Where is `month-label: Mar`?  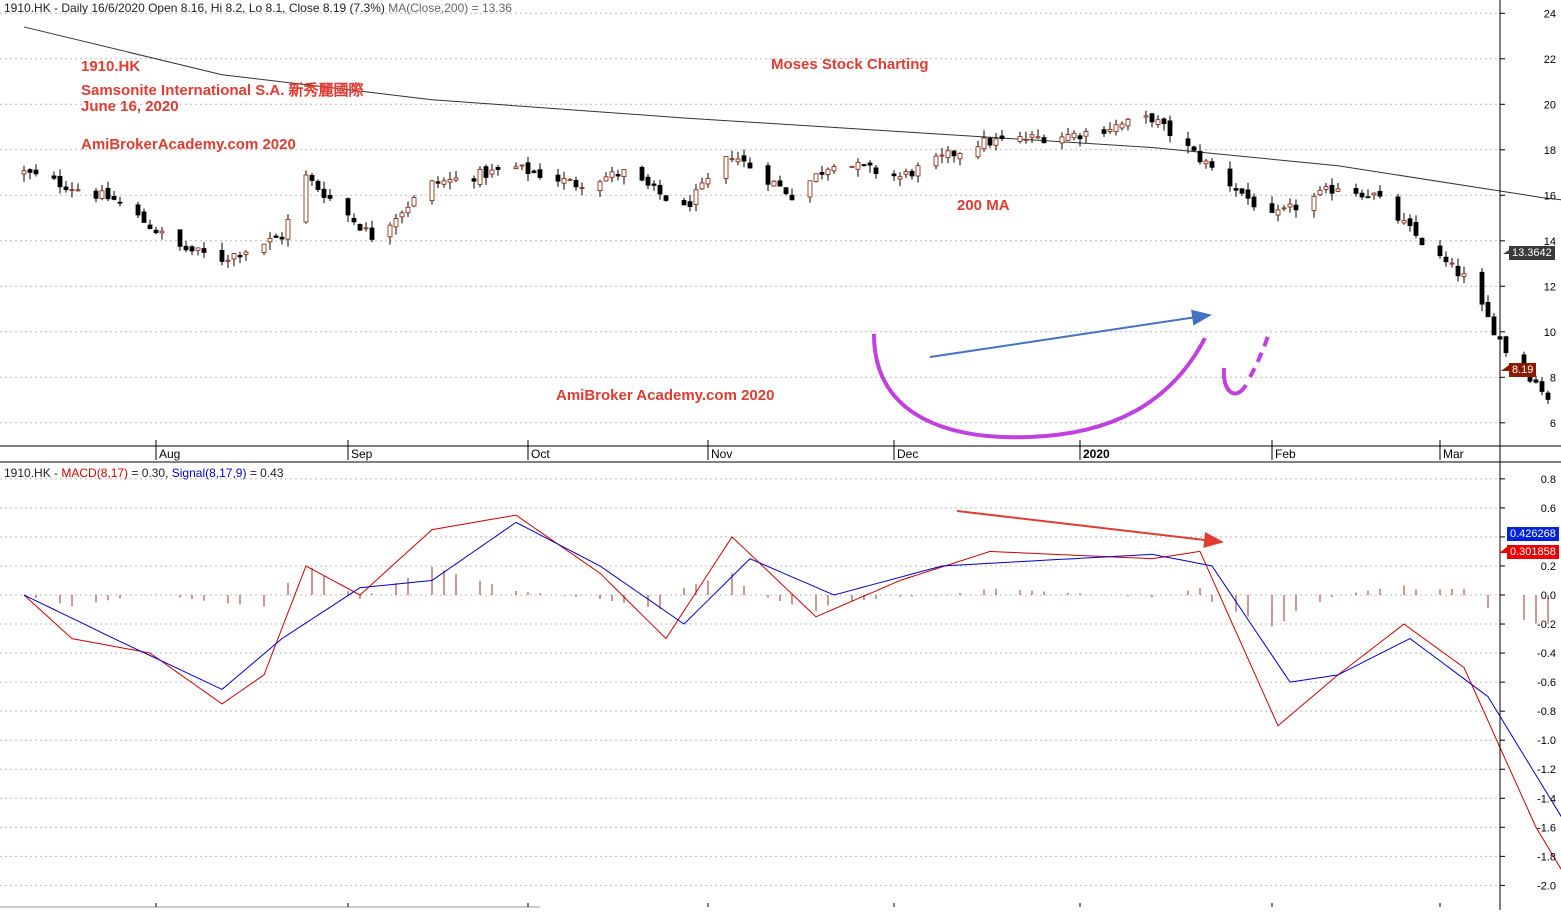
month-label: Mar is located at coordinates (1453, 454).